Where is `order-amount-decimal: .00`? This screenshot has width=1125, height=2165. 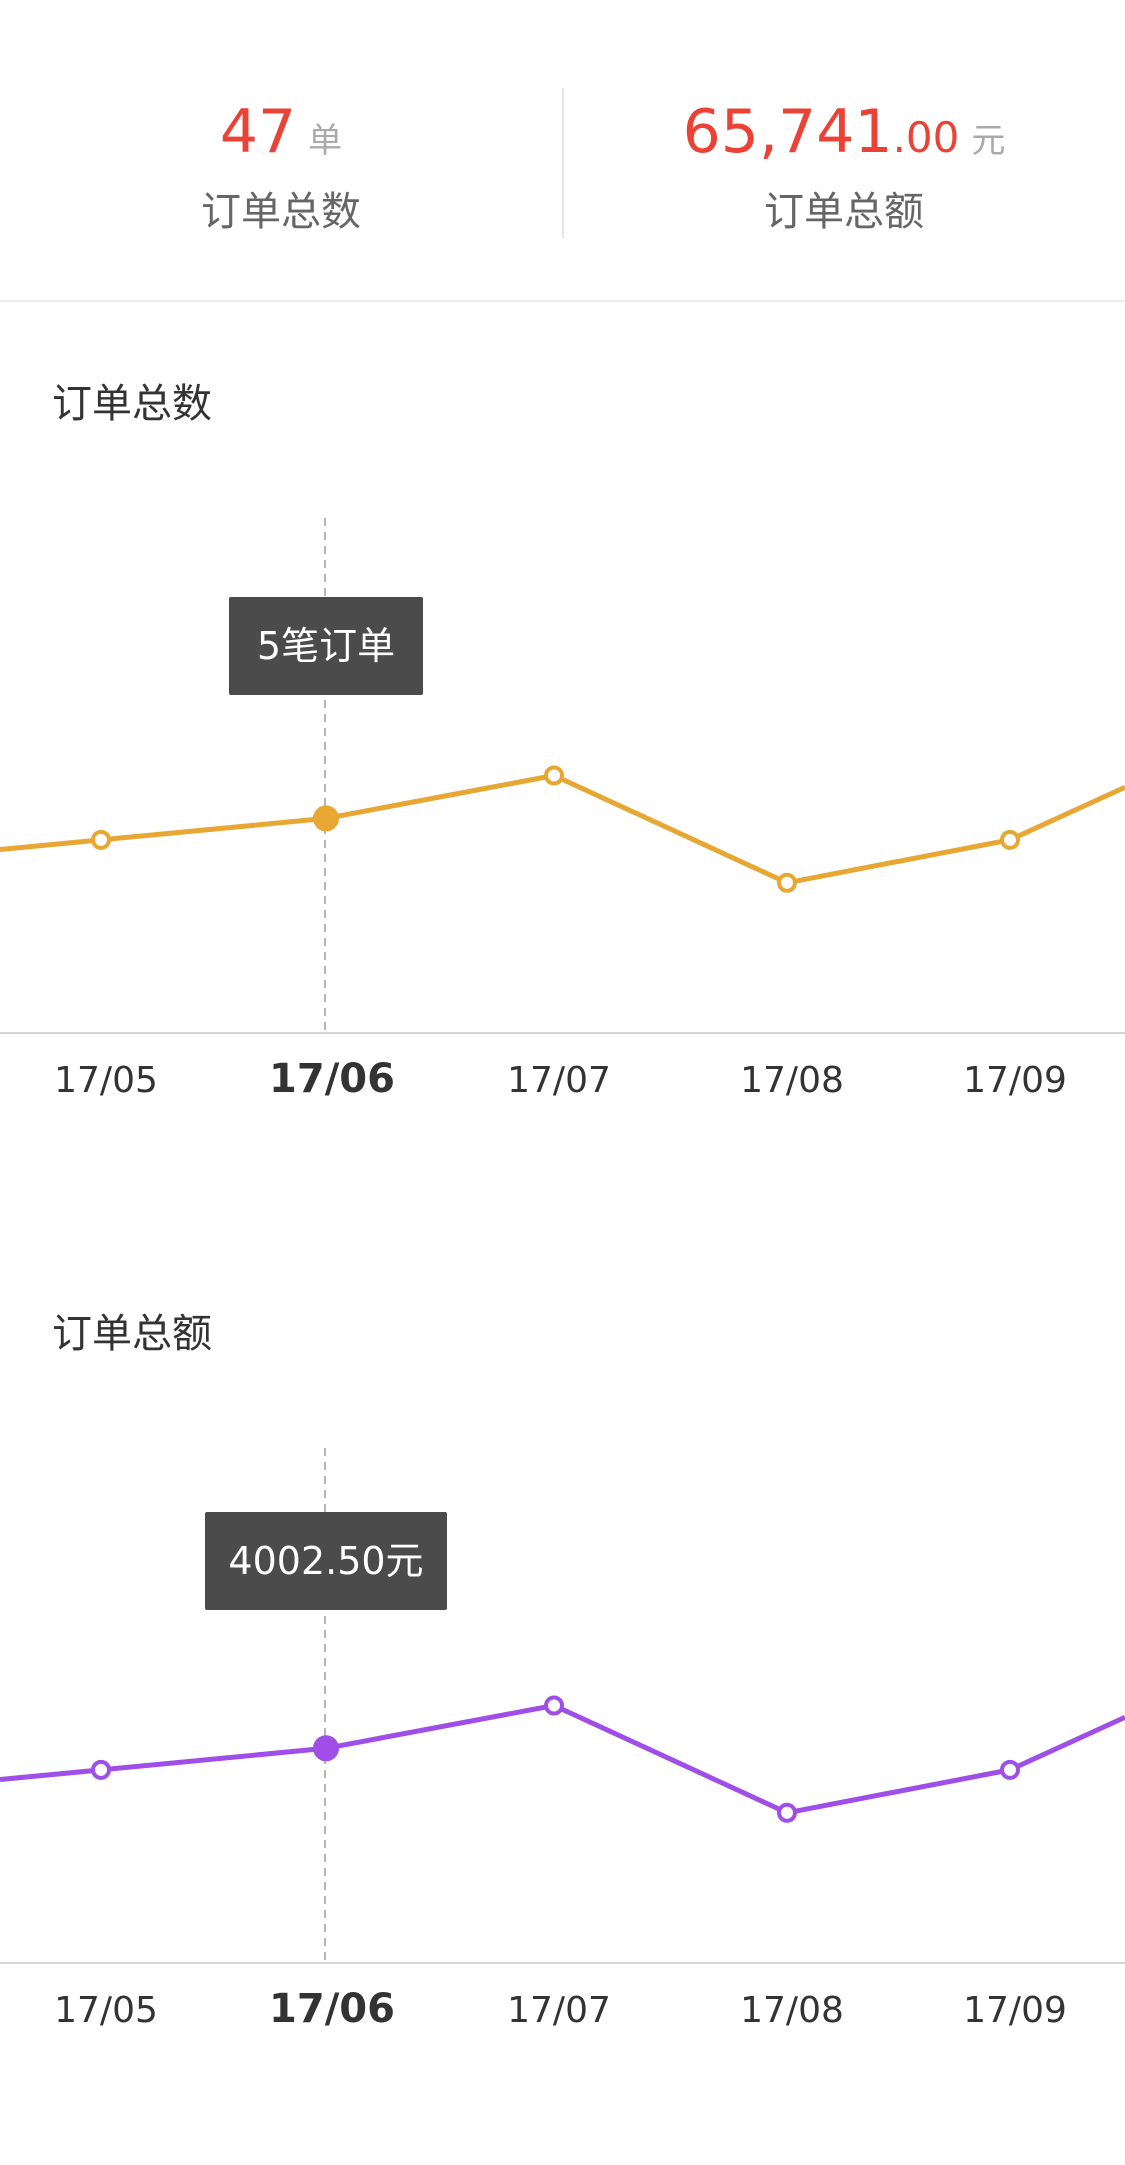 order-amount-decimal: .00 is located at coordinates (926, 137).